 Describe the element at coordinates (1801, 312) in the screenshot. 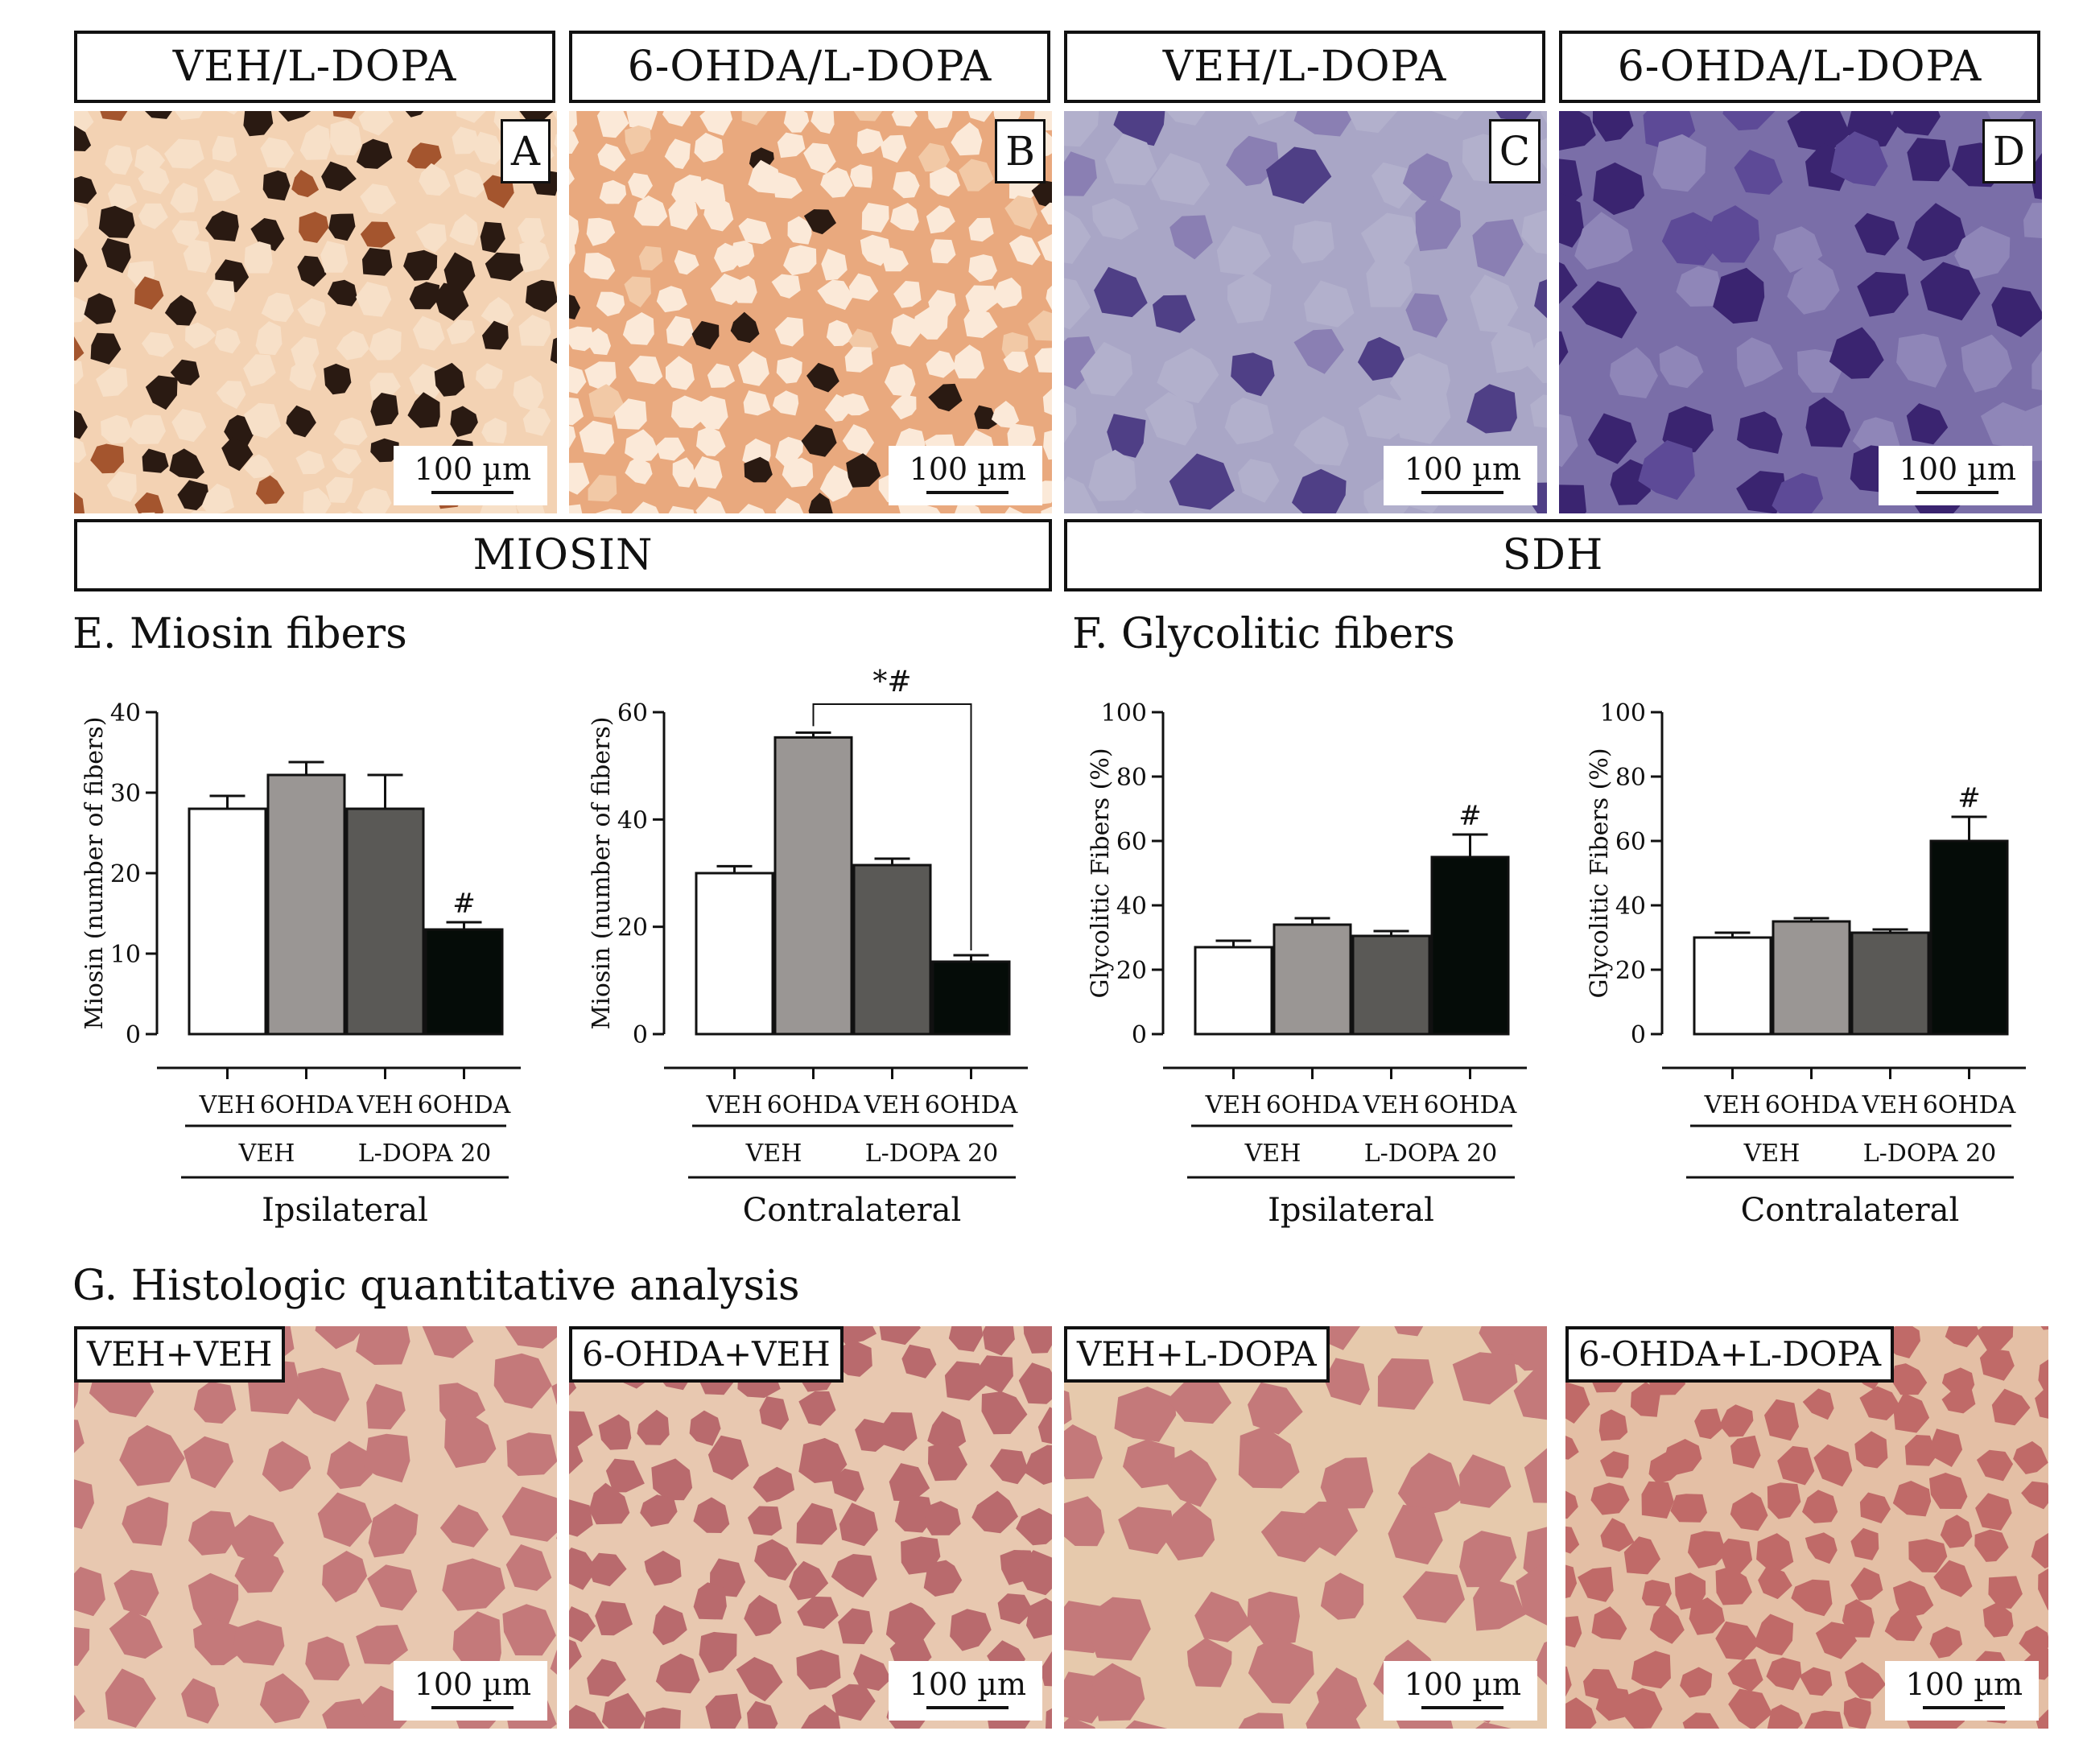

I see `micrograph-panel-d: D 100 µm` at that location.